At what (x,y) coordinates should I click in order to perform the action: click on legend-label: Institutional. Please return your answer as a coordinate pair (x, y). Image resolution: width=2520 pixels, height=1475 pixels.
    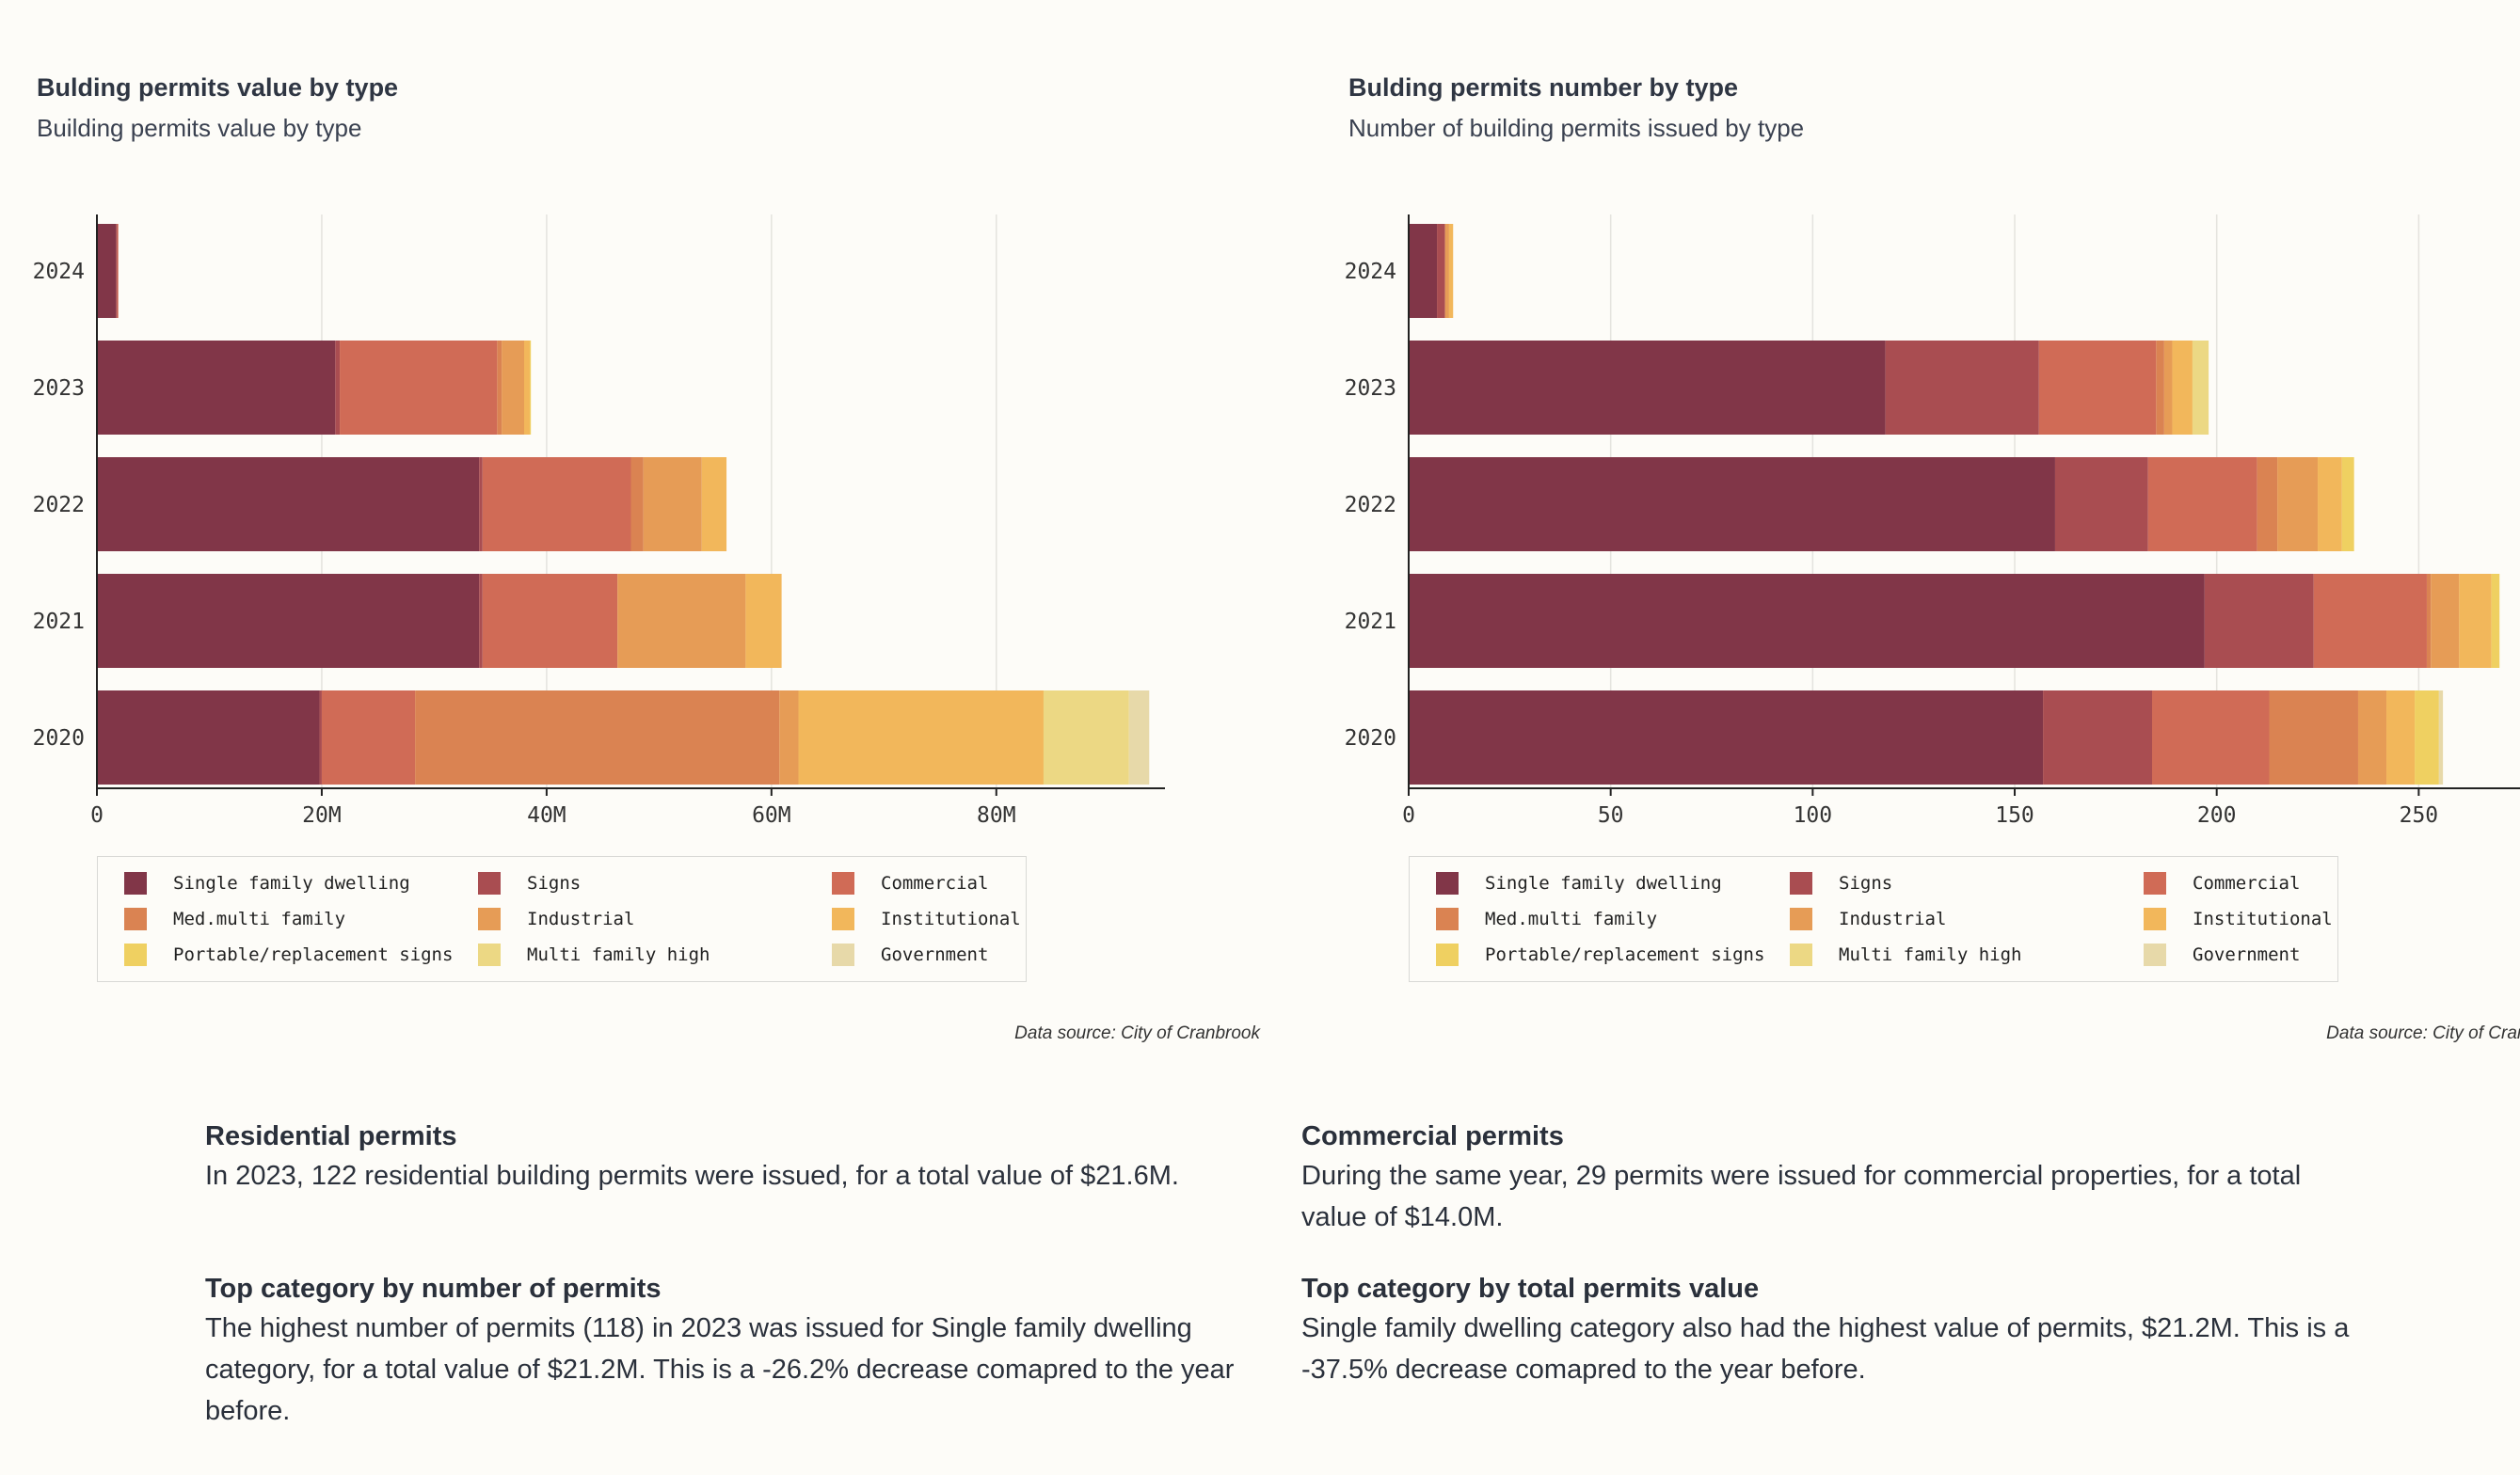
    Looking at the image, I should click on (2263, 919).